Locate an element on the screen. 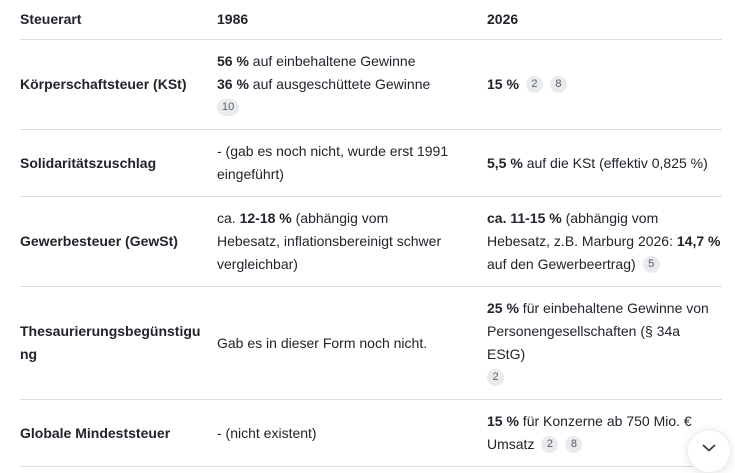  cell-value-bold: 25 % is located at coordinates (503, 308).